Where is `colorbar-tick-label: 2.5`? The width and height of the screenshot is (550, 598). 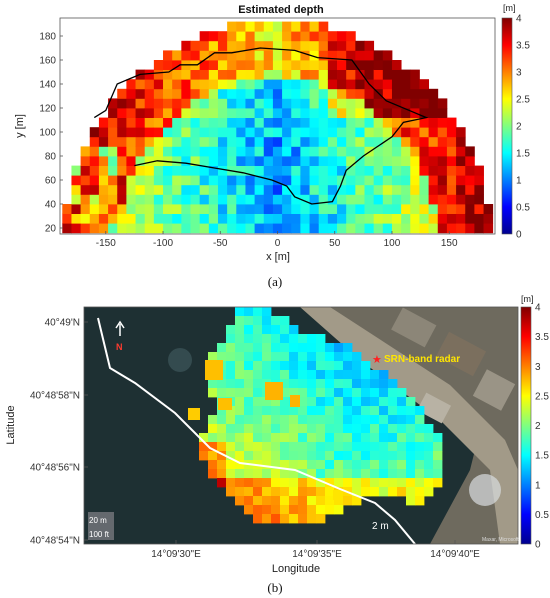 colorbar-tick-label: 2.5 is located at coordinates (542, 396).